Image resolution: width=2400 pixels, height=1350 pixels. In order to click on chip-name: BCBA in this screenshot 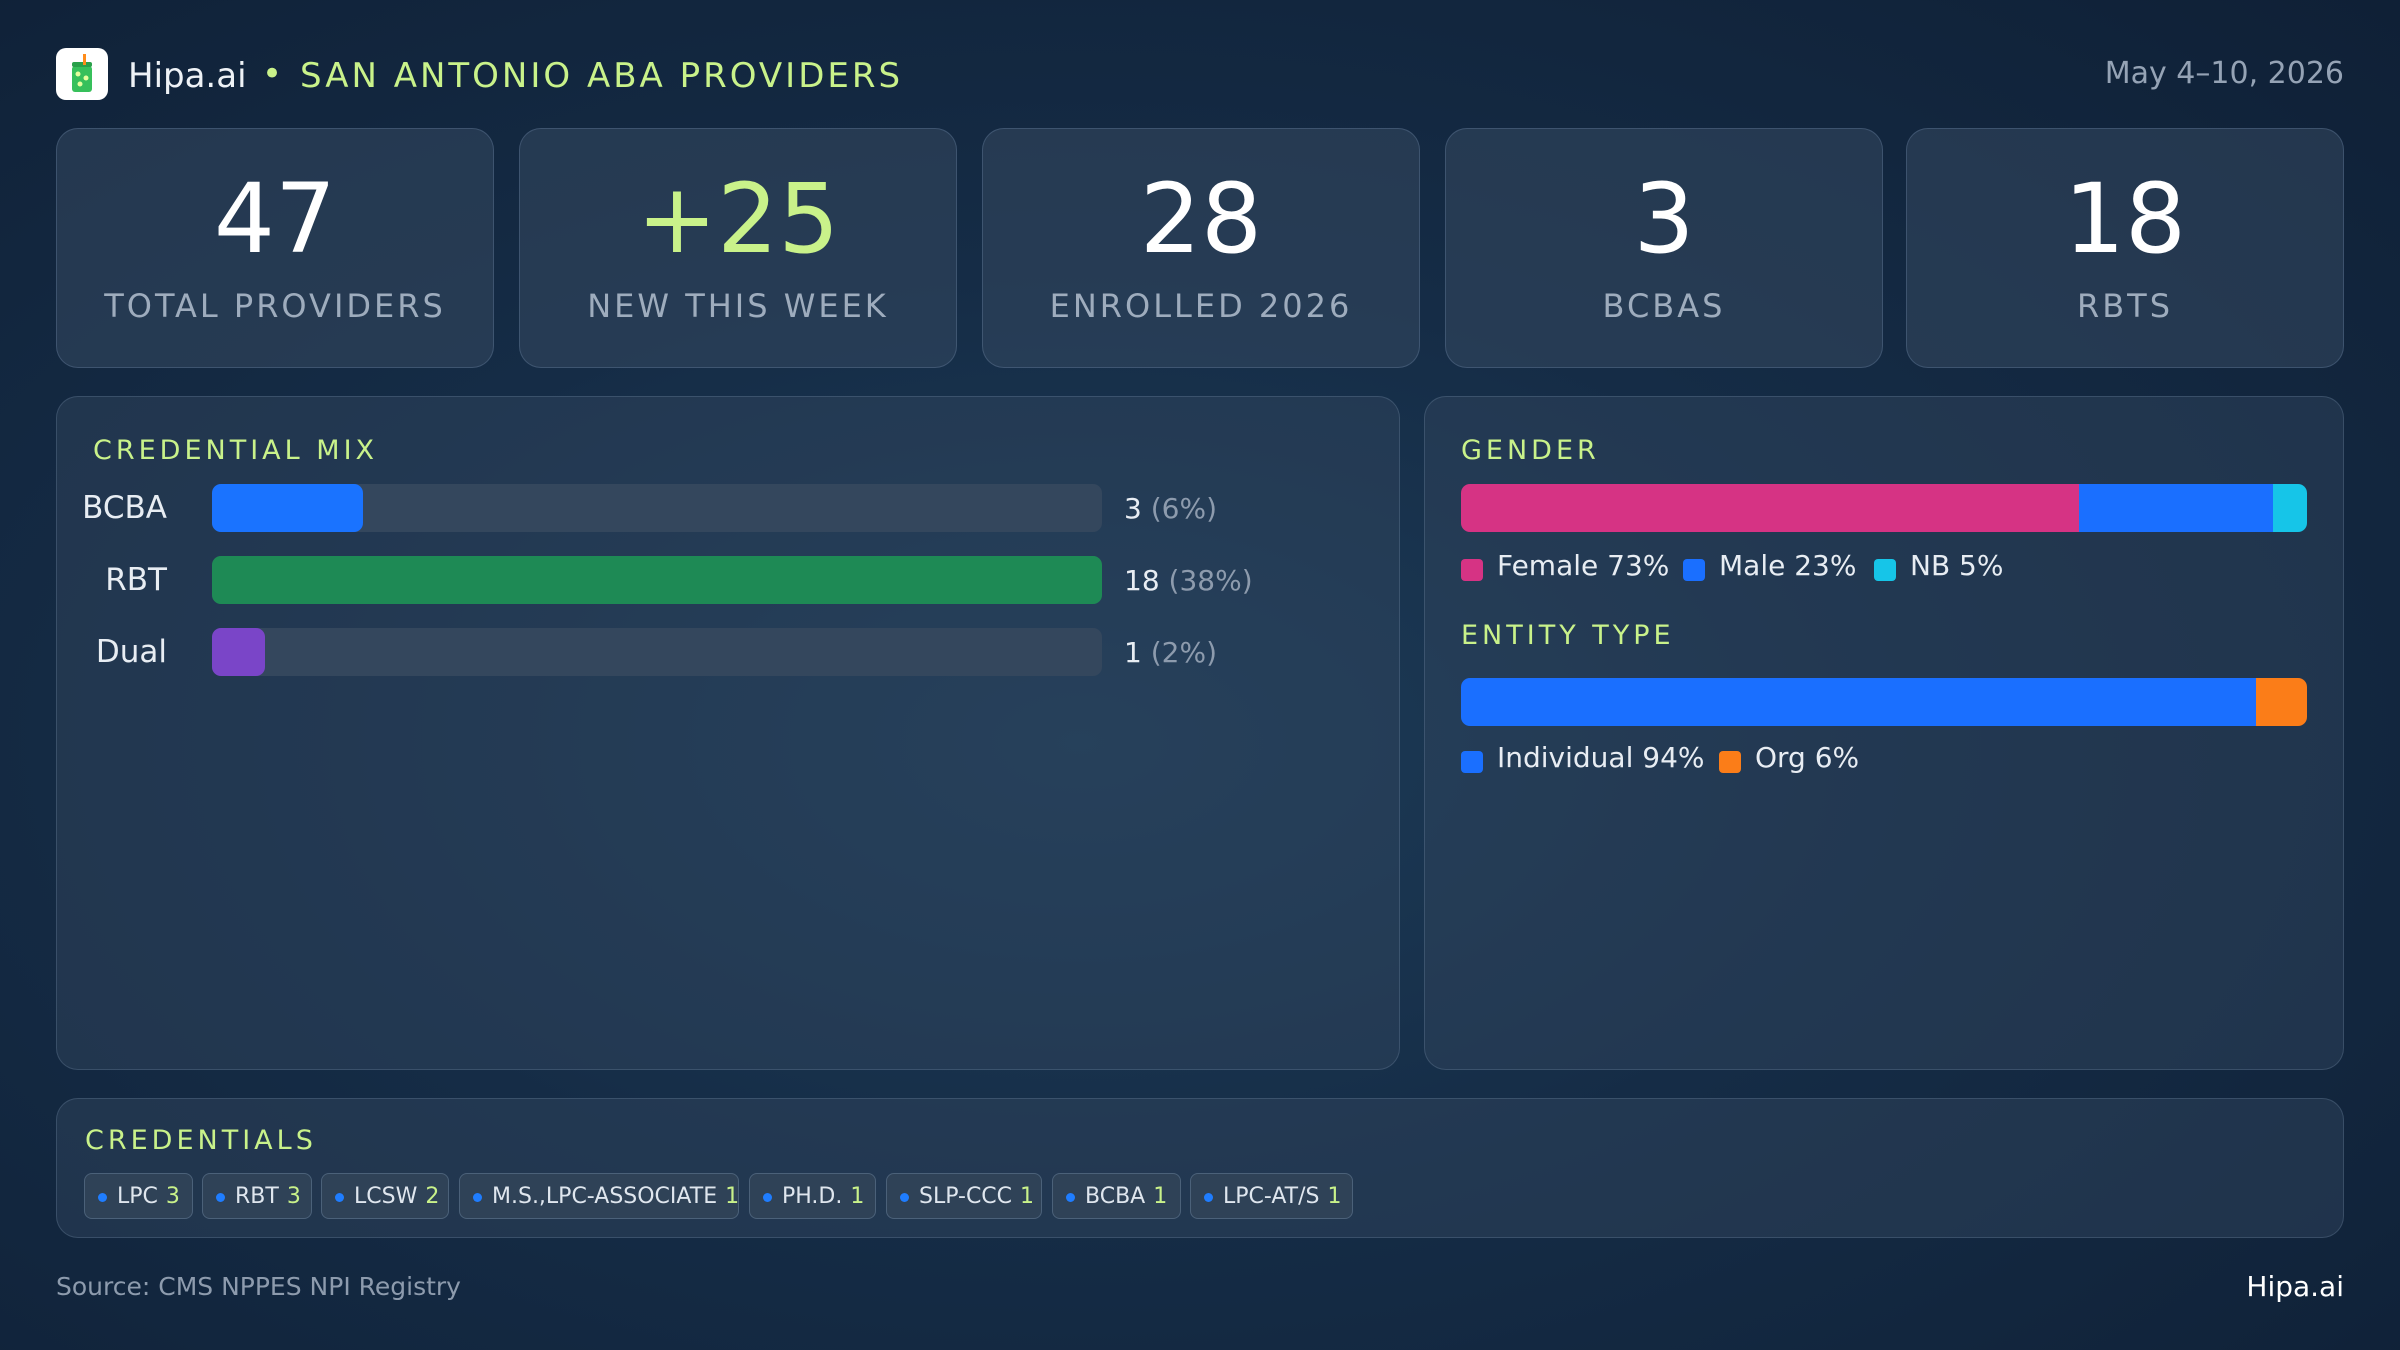, I will do `click(1115, 1196)`.